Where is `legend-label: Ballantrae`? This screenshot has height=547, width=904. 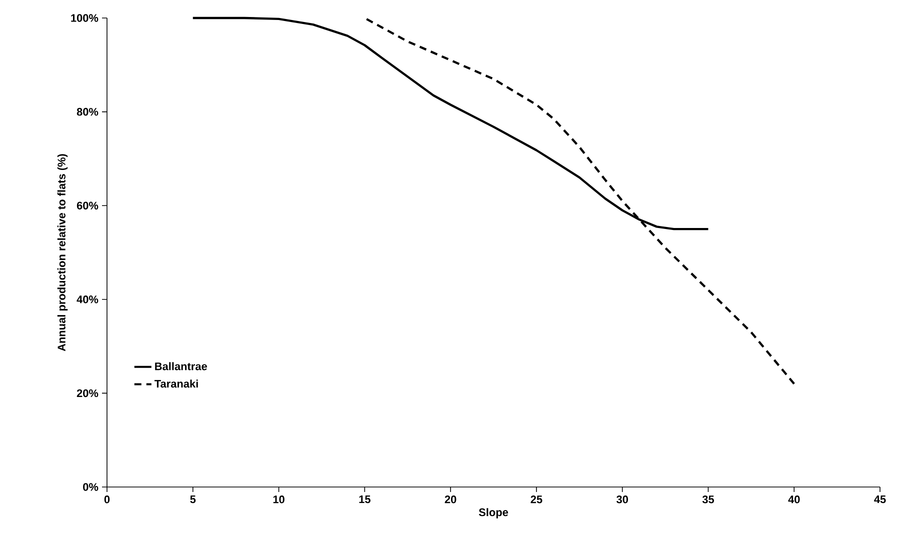
legend-label: Ballantrae is located at coordinates (181, 366).